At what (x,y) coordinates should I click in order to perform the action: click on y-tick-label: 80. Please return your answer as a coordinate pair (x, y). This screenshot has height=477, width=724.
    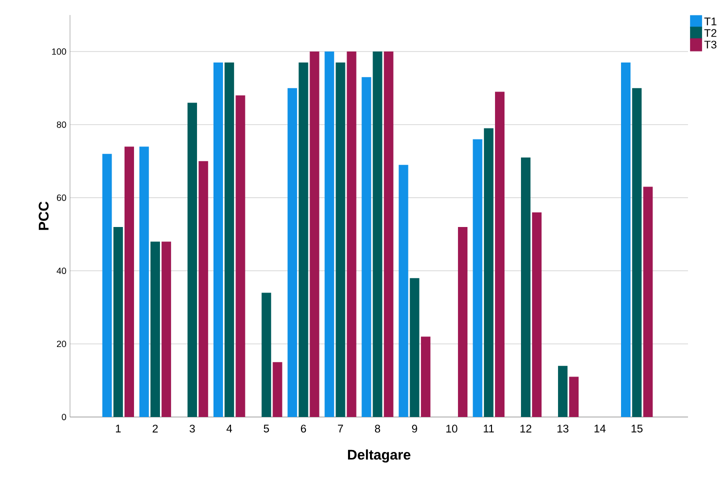
    Looking at the image, I should click on (61, 124).